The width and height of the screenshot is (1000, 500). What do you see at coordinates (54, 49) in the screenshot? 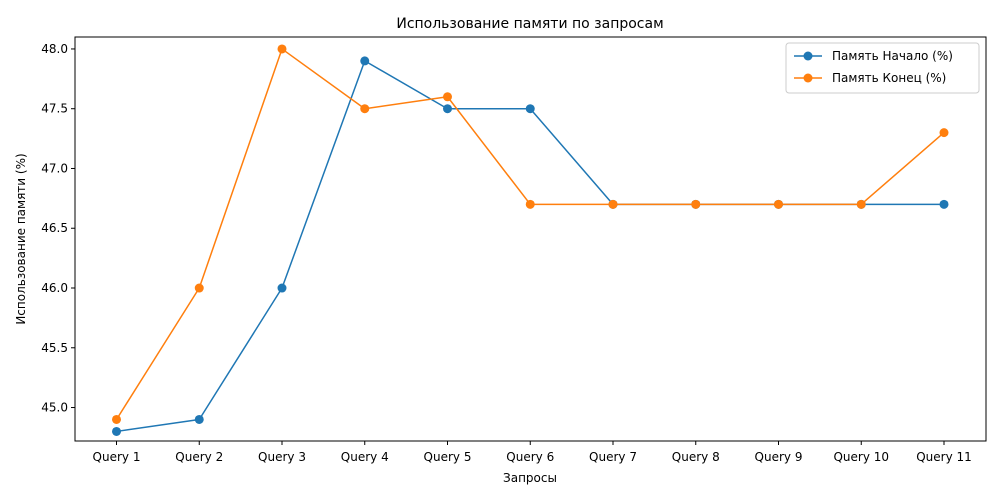
I see `y-tick-label: 48.0` at bounding box center [54, 49].